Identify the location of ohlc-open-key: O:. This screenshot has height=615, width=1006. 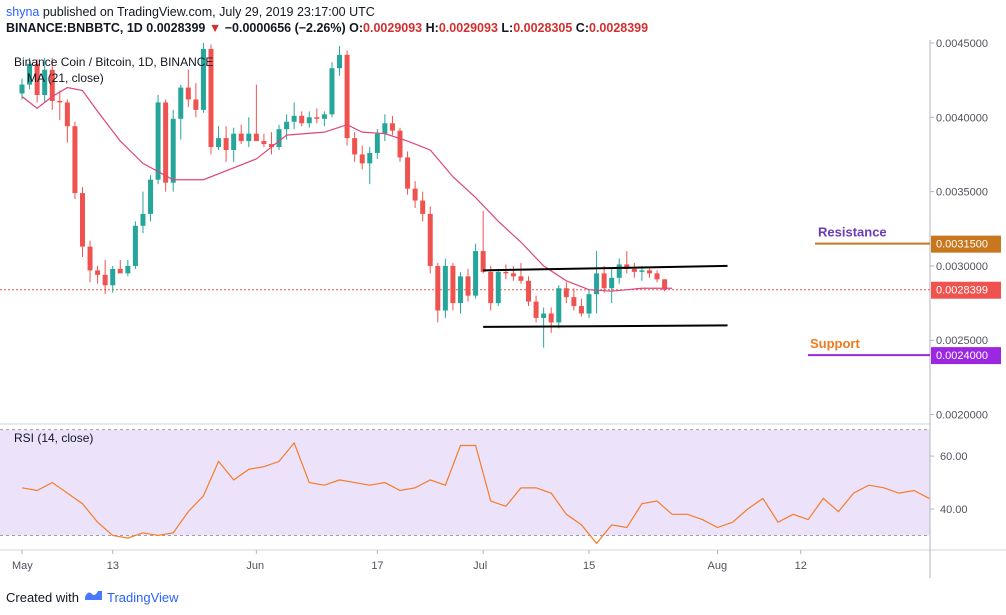
(356, 28).